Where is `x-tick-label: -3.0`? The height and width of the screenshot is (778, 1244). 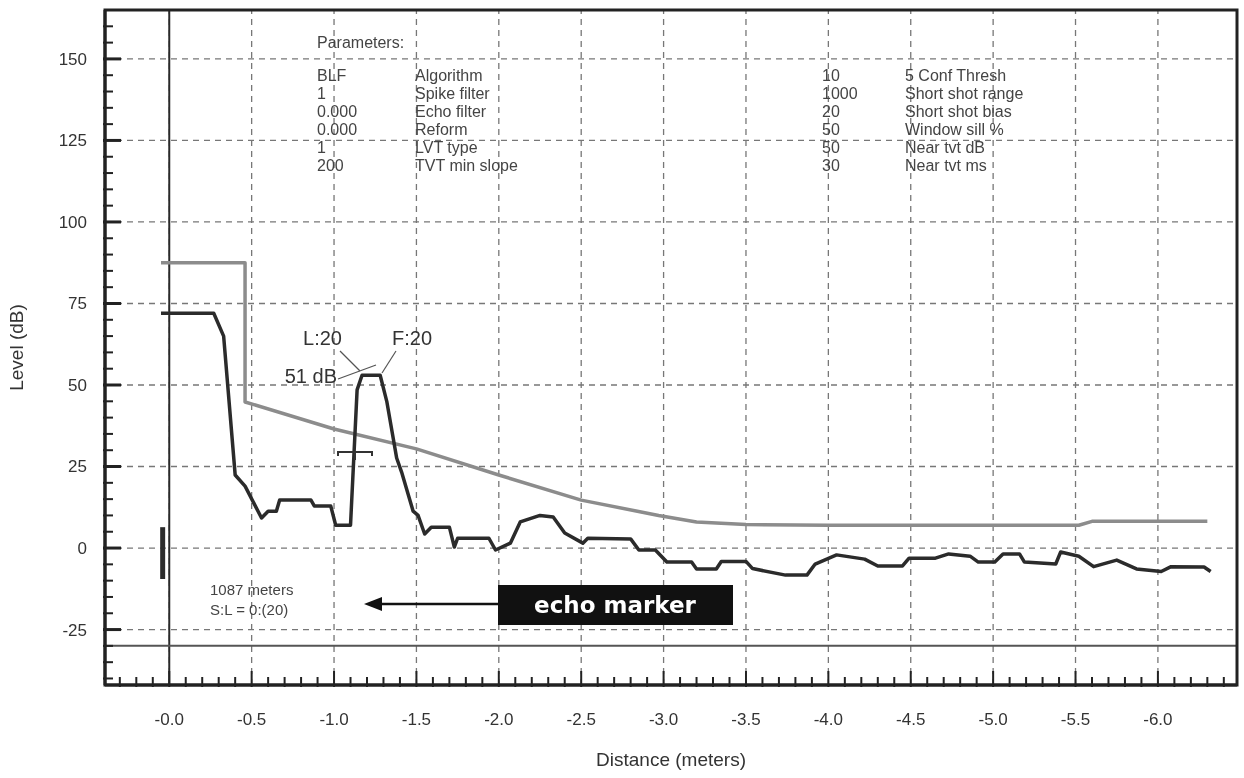
x-tick-label: -3.0 is located at coordinates (663, 719).